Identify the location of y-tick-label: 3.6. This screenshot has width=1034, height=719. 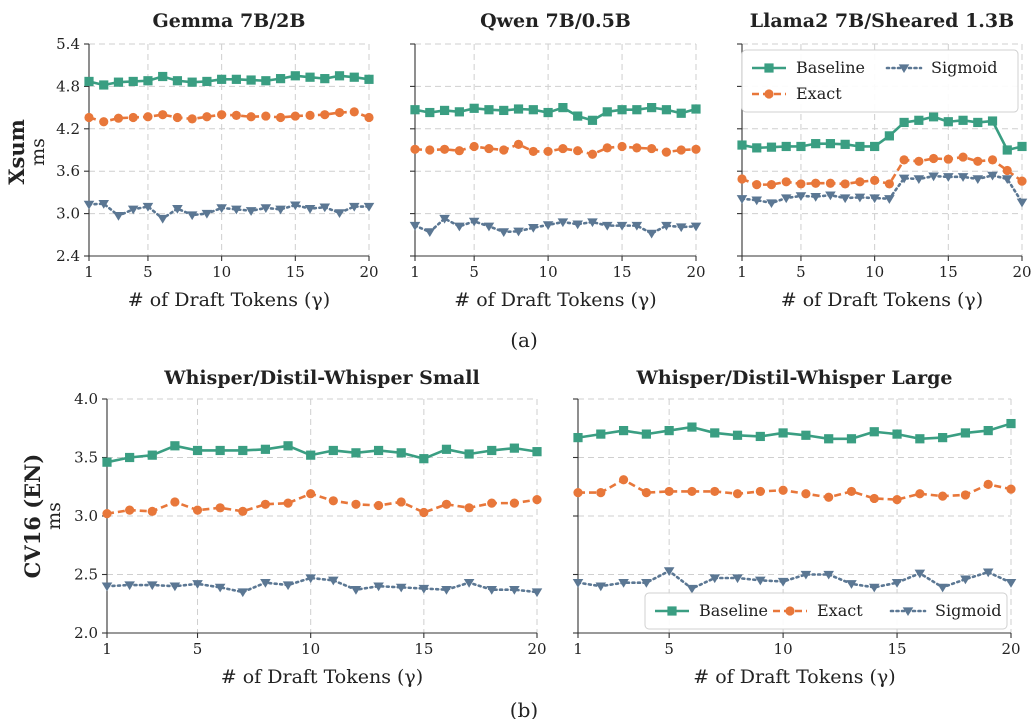
(68, 171).